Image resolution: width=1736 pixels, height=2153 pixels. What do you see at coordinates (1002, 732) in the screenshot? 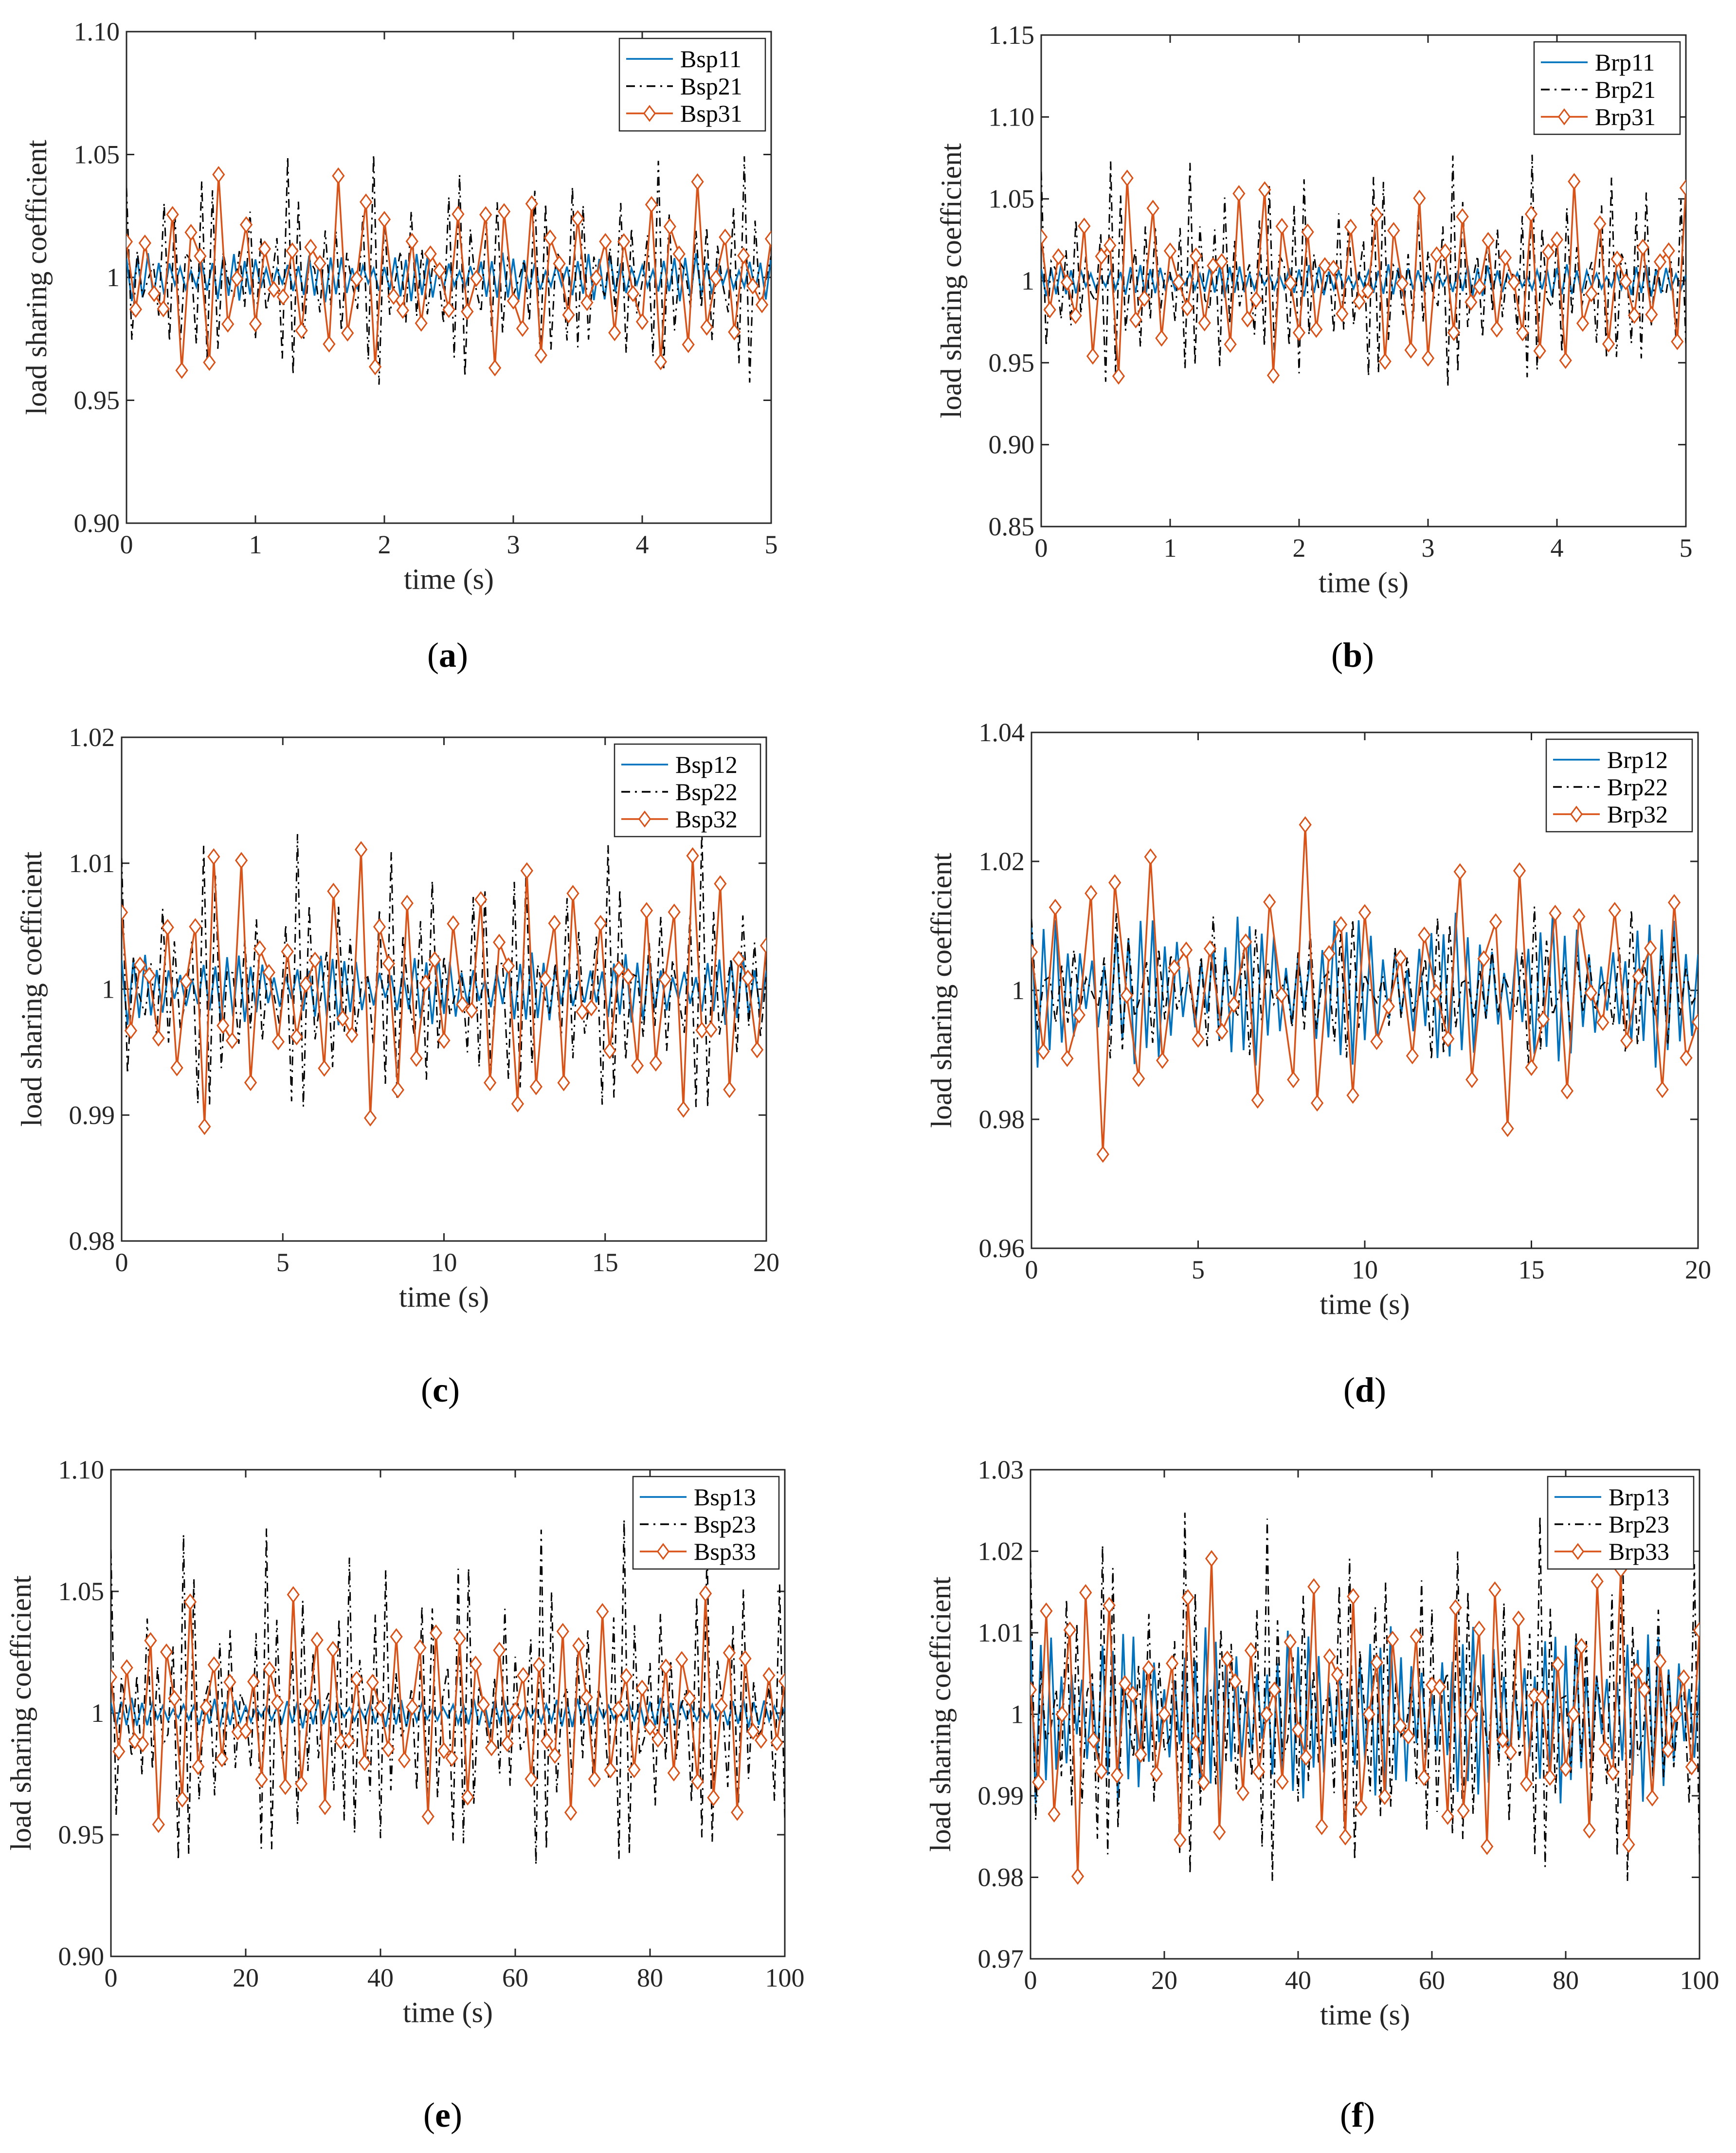
I see `y-tick-label: 1.04` at bounding box center [1002, 732].